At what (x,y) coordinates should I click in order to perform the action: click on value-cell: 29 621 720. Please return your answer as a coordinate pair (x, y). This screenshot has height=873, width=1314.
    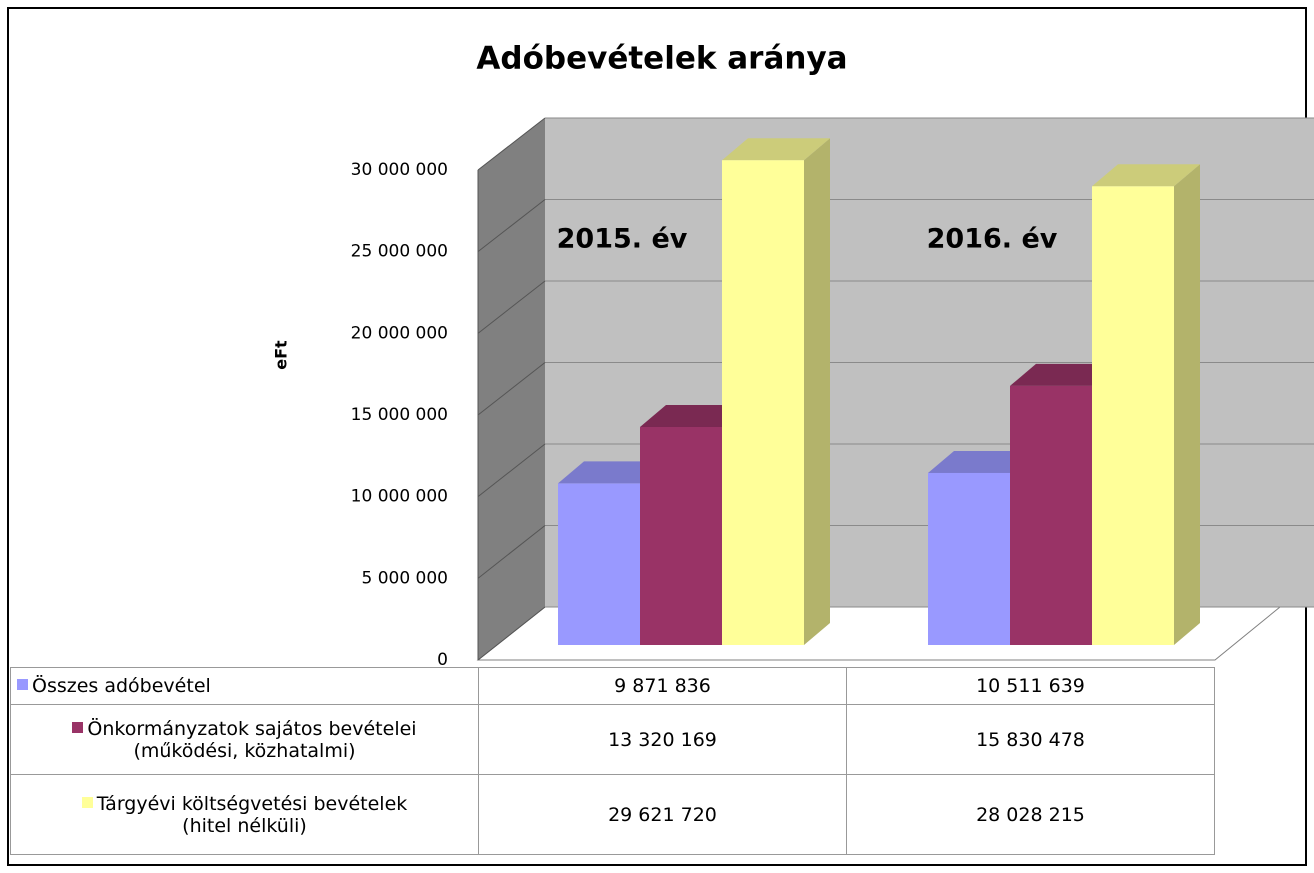
    Looking at the image, I should click on (662, 814).